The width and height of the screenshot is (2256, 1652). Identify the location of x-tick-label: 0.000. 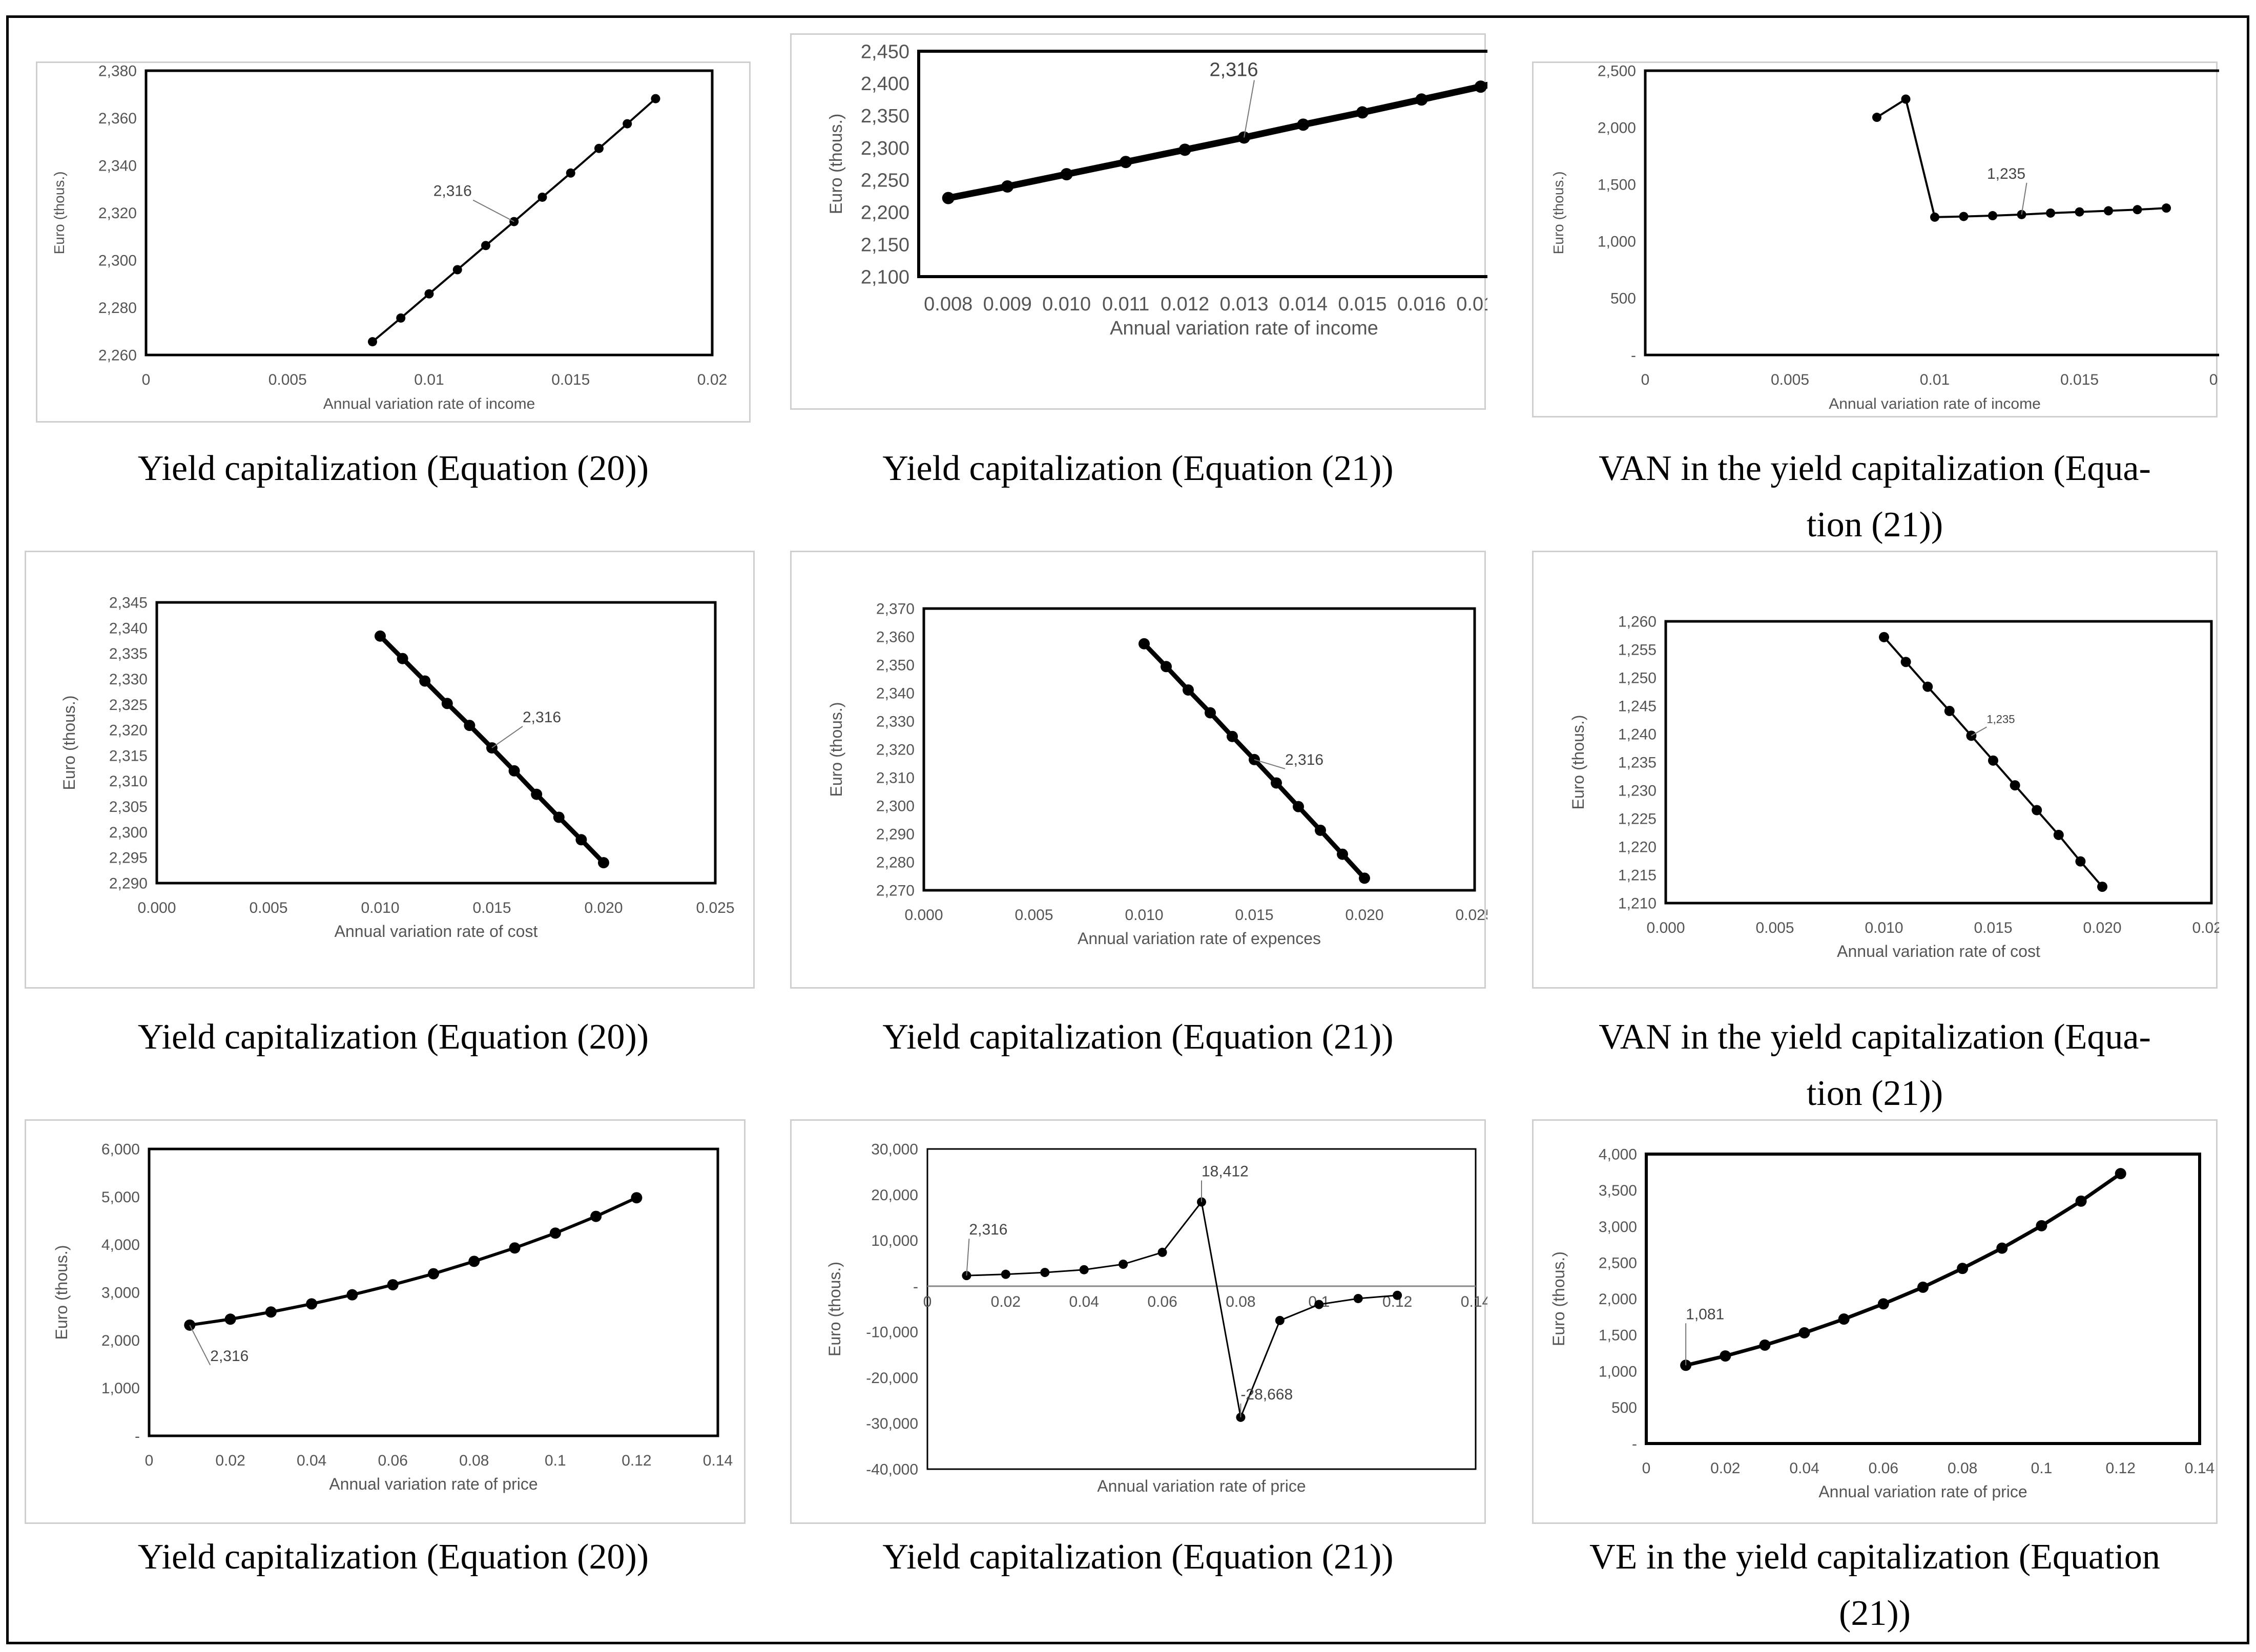
(156, 908).